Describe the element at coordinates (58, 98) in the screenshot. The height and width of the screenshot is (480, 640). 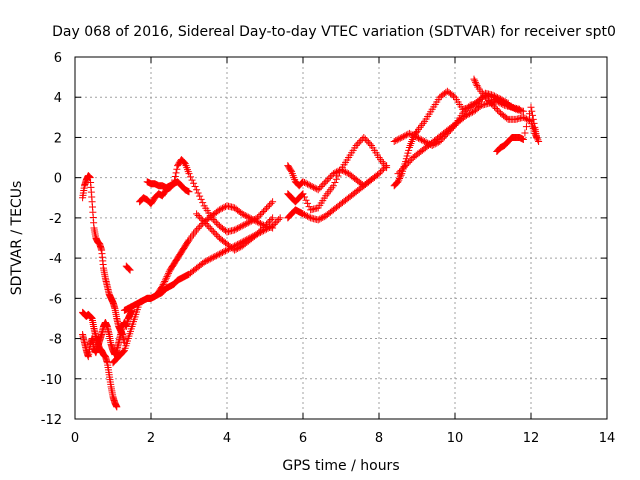
I see `y-tick-label: 4` at that location.